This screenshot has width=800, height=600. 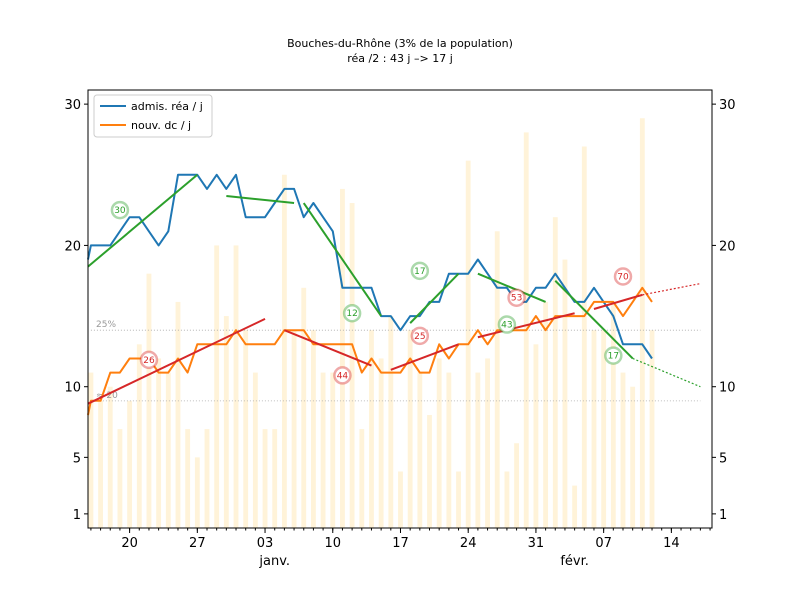 What do you see at coordinates (106, 325) in the screenshot?
I see `reference-line-label: 25%` at bounding box center [106, 325].